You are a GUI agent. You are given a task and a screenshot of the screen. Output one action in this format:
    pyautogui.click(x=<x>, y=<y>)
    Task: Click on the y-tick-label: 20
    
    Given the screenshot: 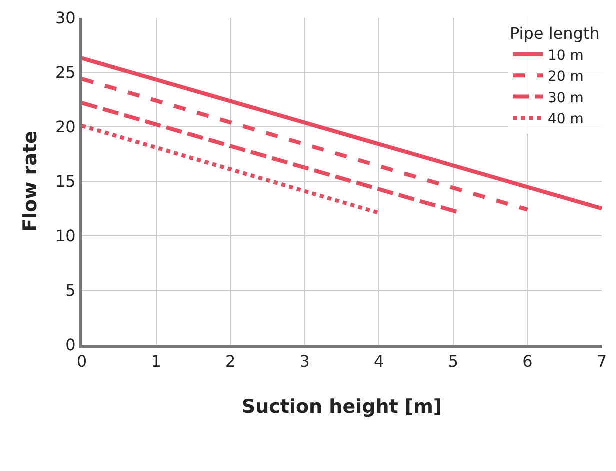 What is the action you would take?
    pyautogui.click(x=65, y=127)
    